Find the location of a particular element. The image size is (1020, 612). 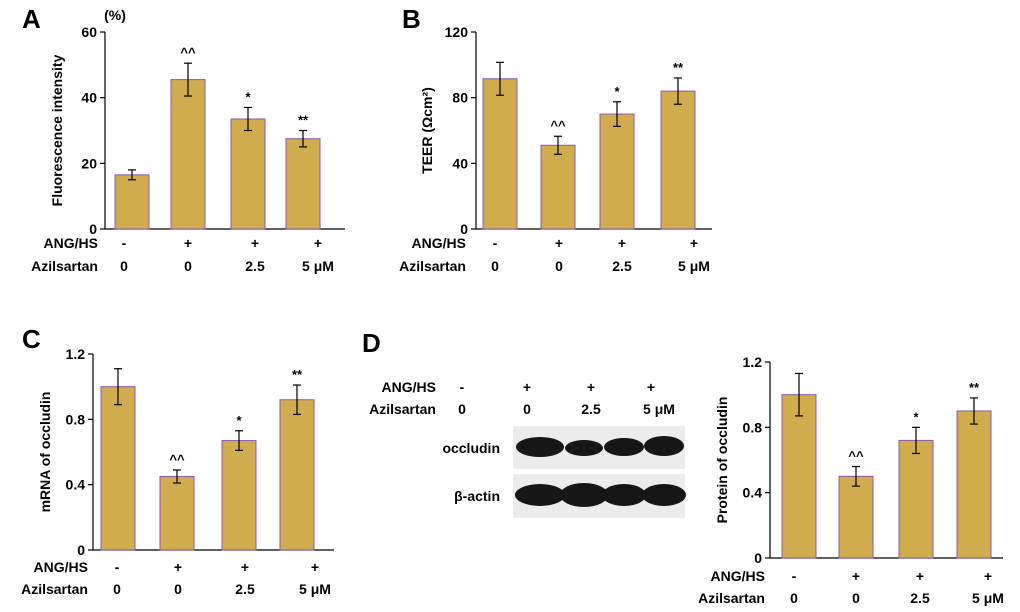

blot-azilsartan-value-3: 2.5 is located at coordinates (591, 409).